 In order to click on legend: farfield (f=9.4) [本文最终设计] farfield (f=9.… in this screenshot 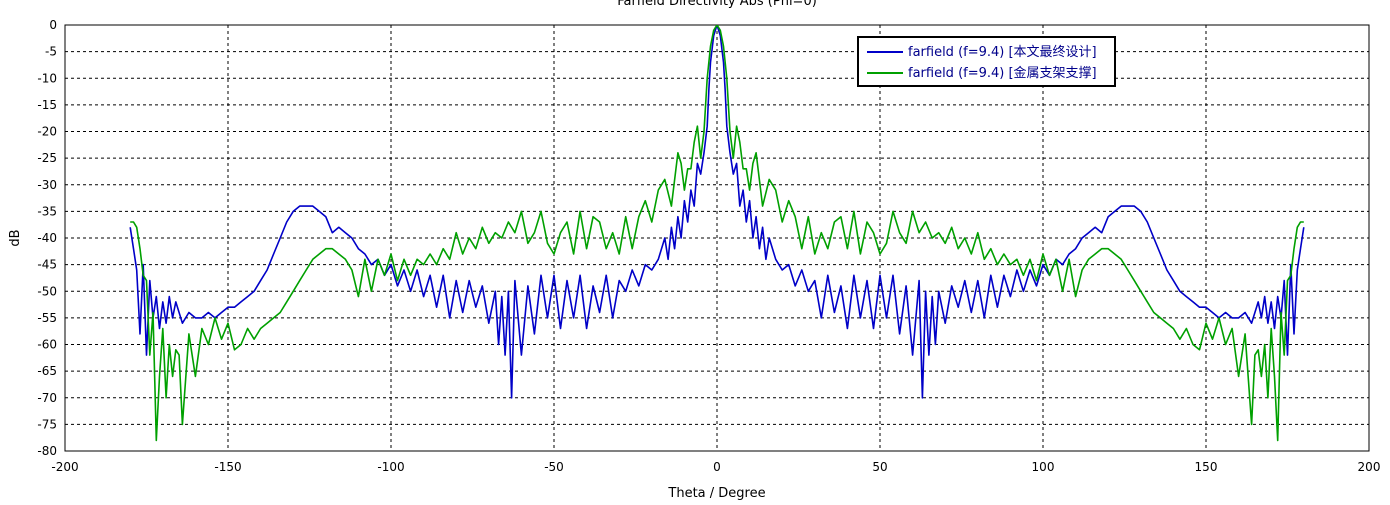, I will do `click(986, 61)`.